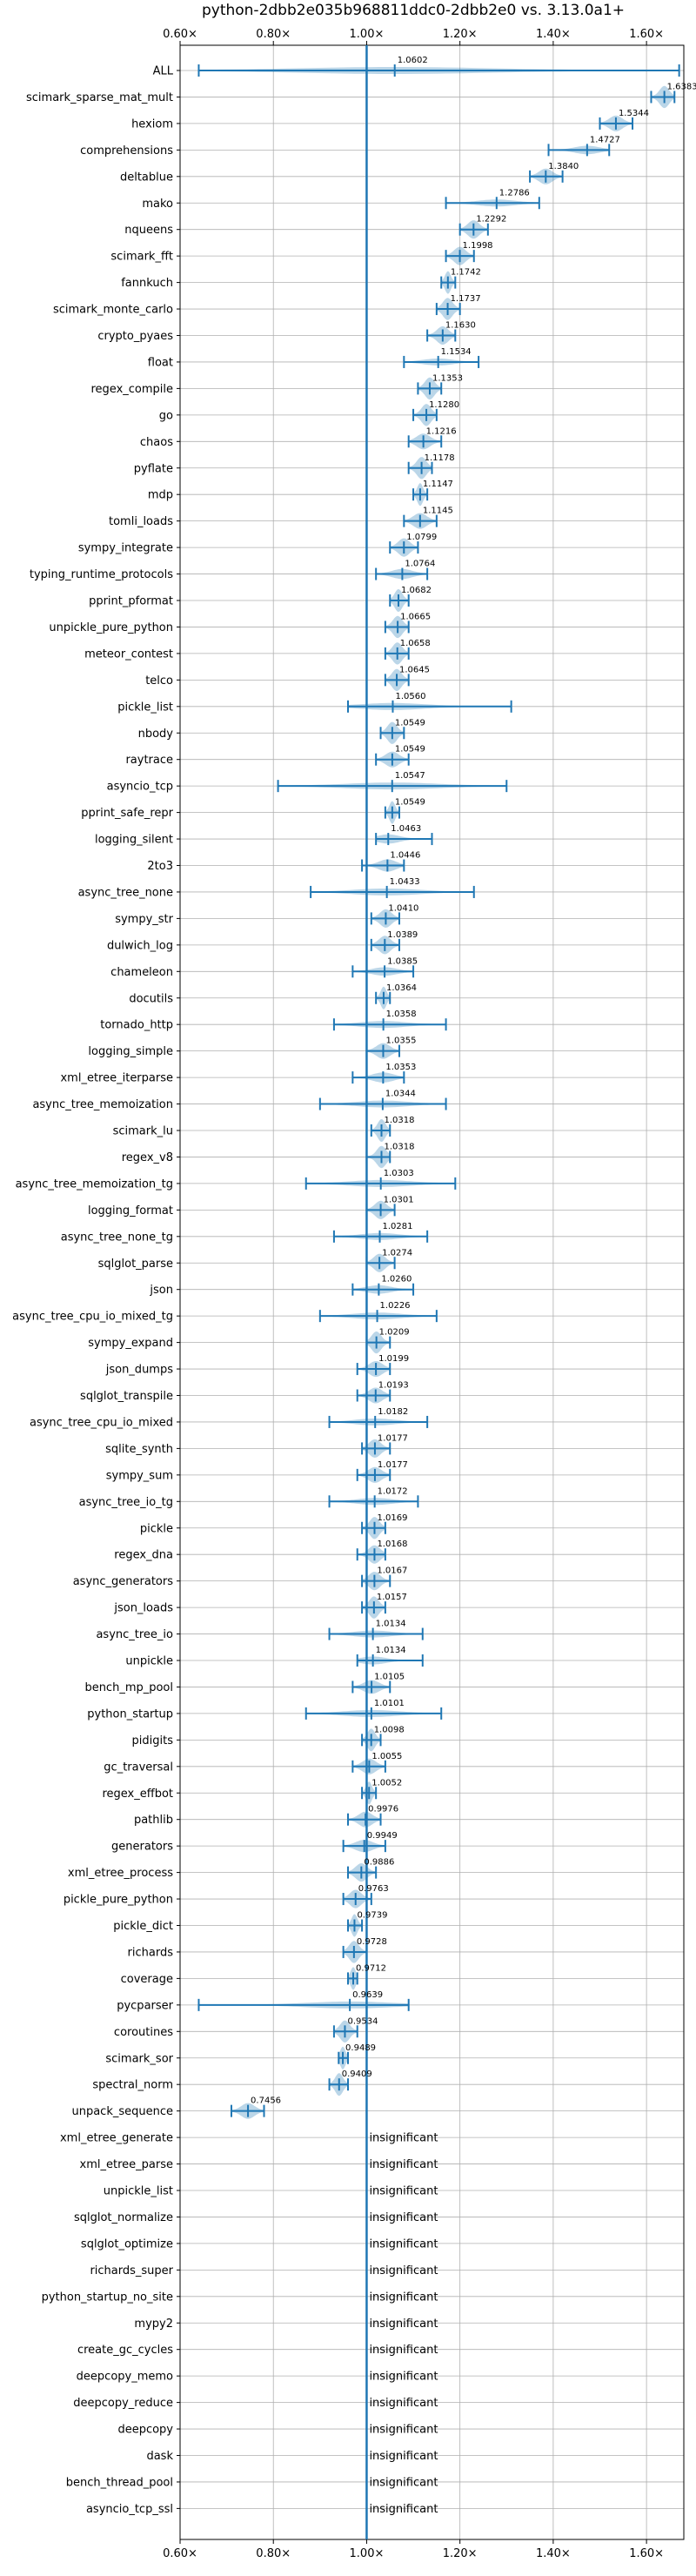 The height and width of the screenshot is (2576, 696). I want to click on benchmark-label: nqueens, so click(148, 230).